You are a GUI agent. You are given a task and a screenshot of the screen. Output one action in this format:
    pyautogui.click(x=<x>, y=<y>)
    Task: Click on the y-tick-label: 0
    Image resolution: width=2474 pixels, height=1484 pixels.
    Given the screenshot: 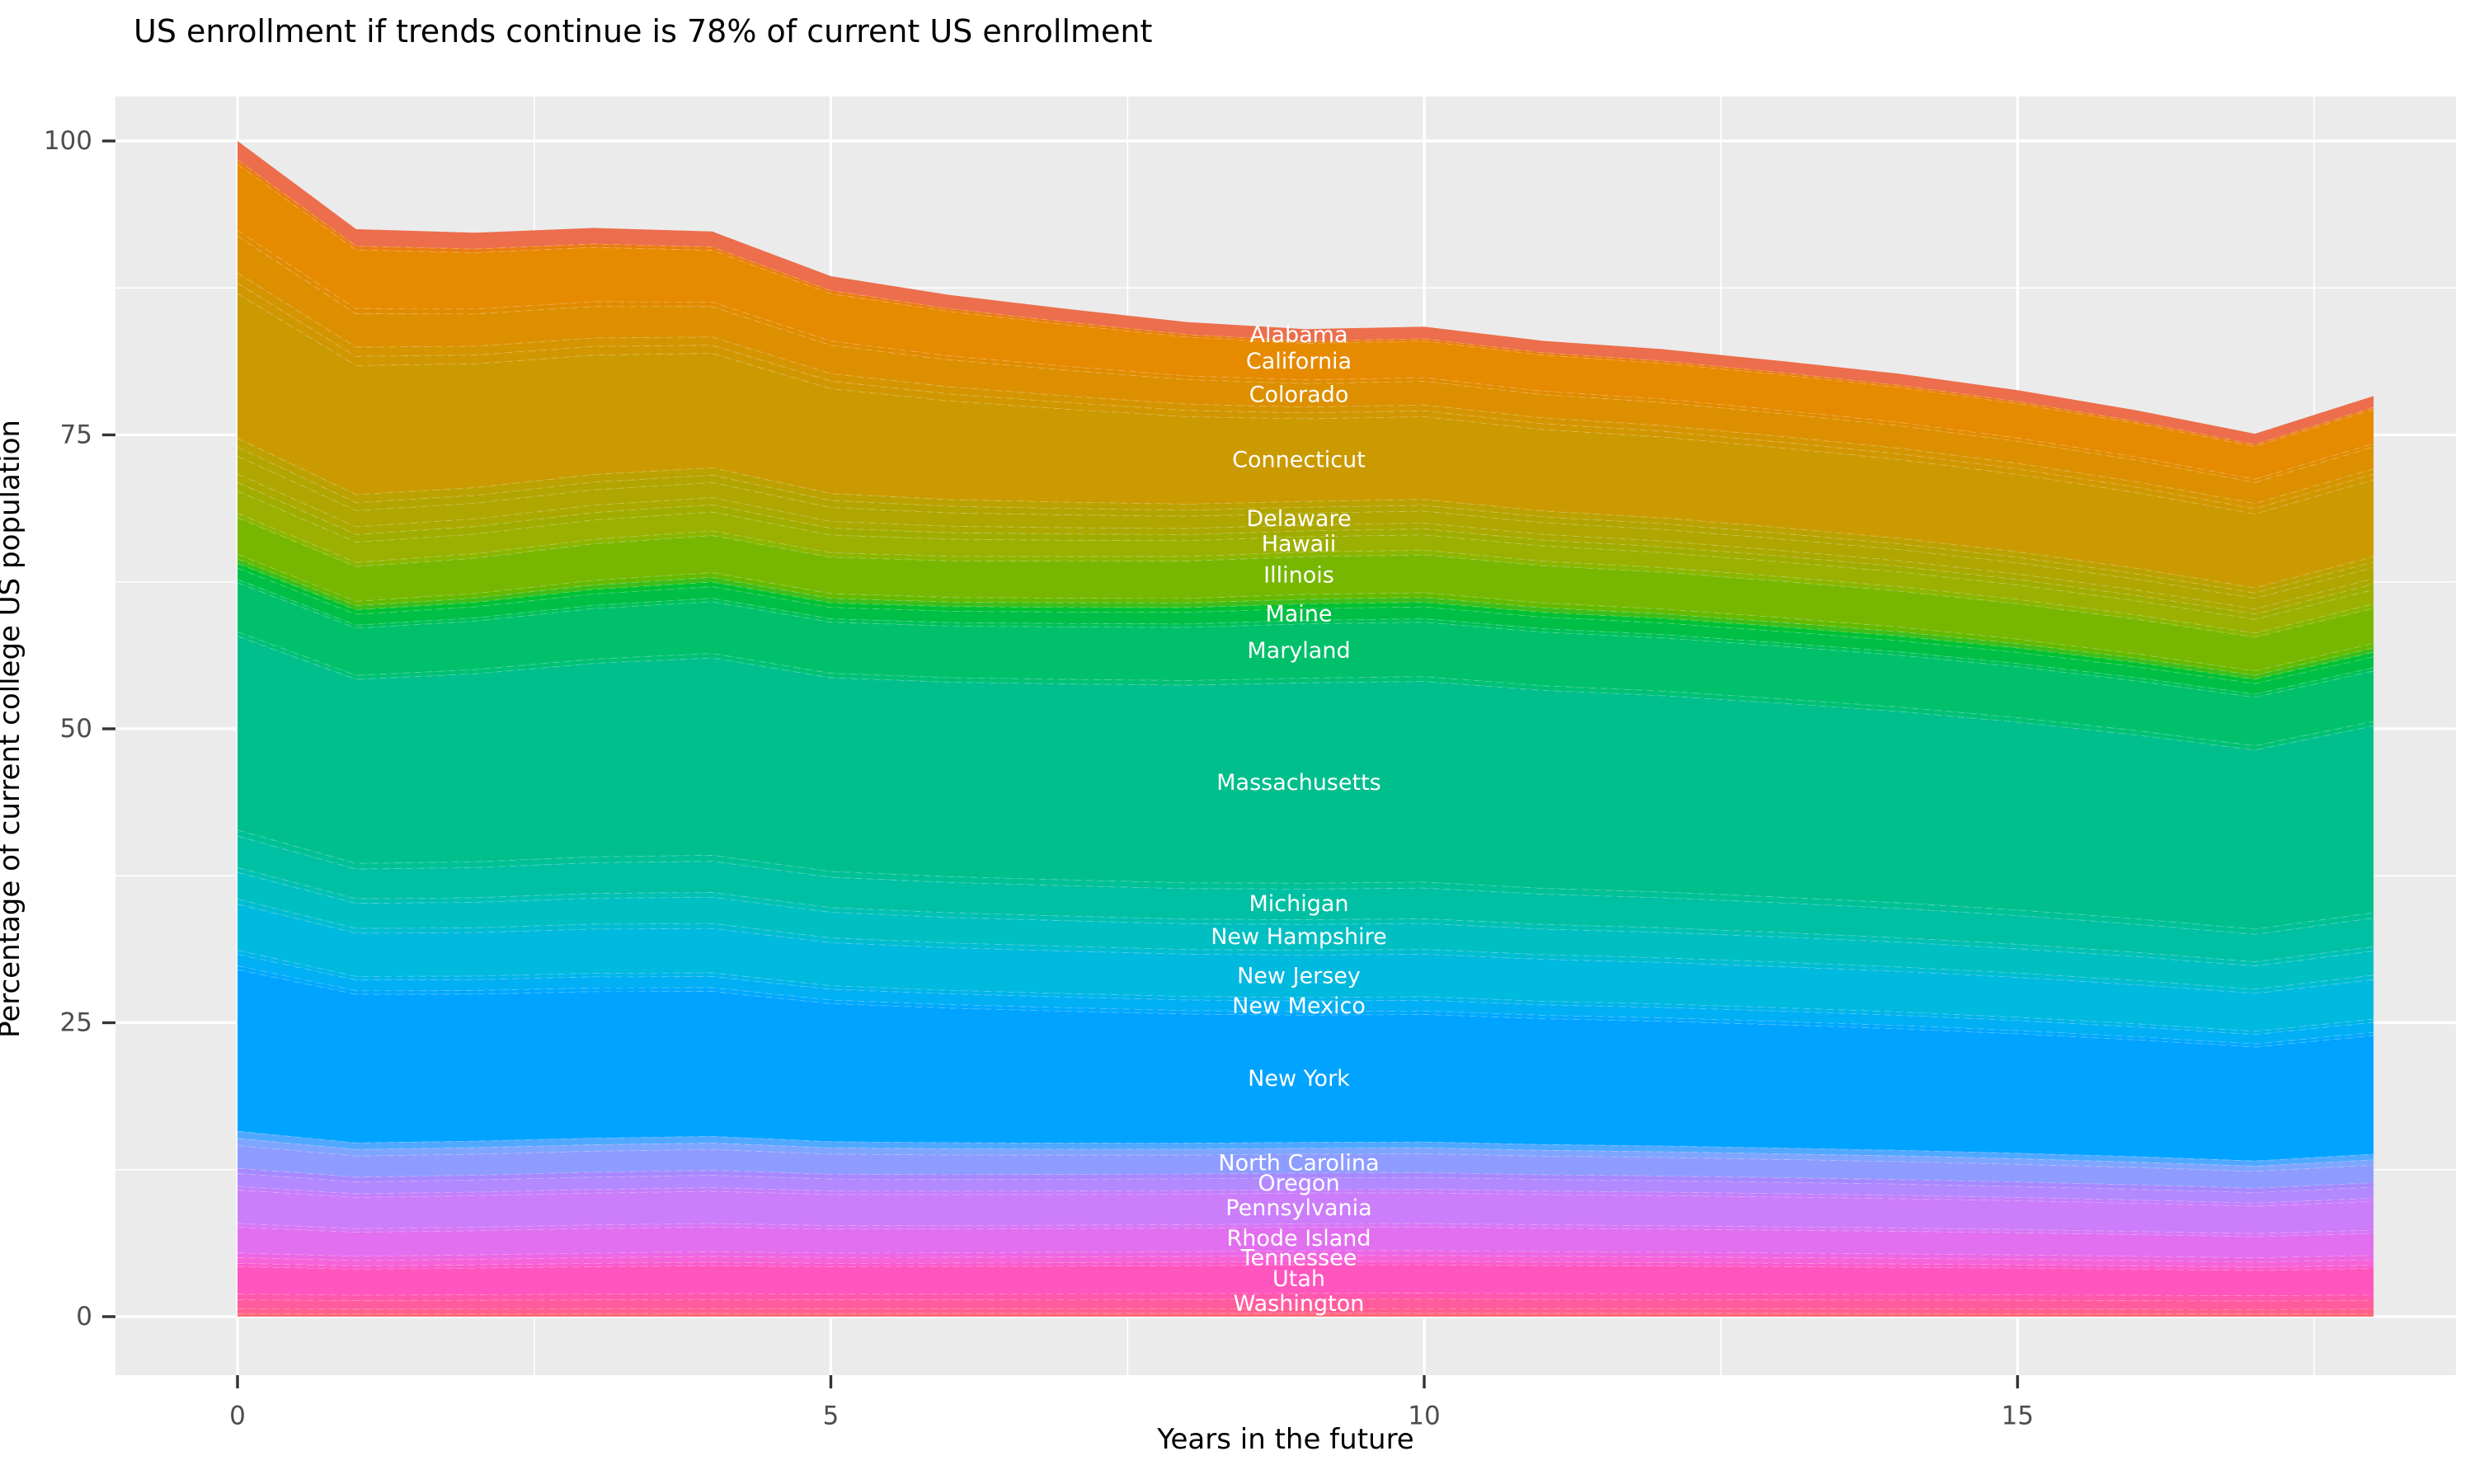 What is the action you would take?
    pyautogui.click(x=84, y=1316)
    